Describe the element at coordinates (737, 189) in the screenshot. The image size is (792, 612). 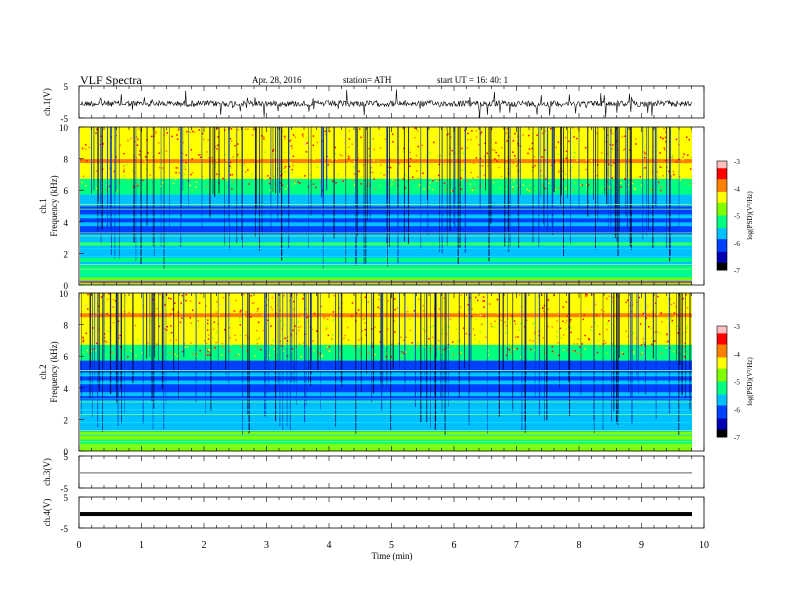
I see `colorbar-tick-label: -4` at that location.